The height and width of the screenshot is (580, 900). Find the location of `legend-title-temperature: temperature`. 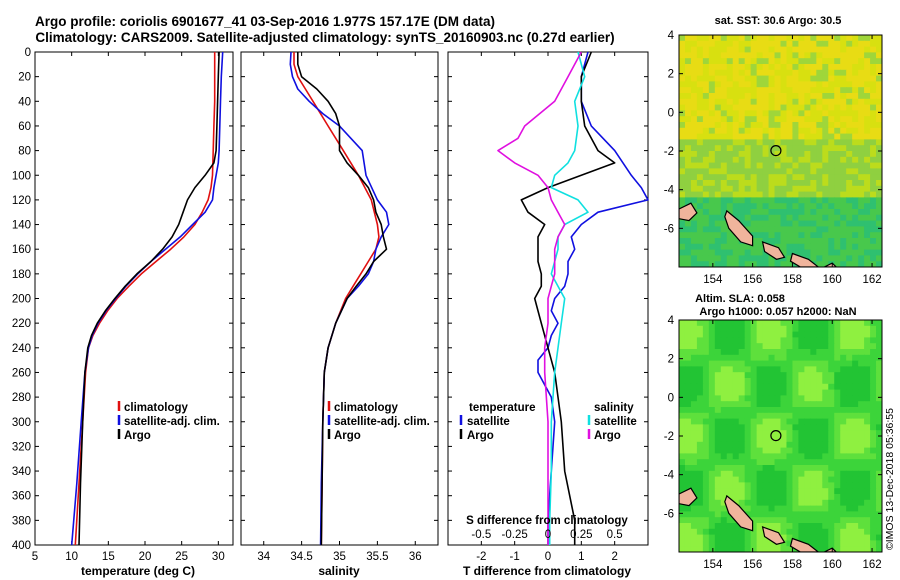

legend-title-temperature: temperature is located at coordinates (502, 408).